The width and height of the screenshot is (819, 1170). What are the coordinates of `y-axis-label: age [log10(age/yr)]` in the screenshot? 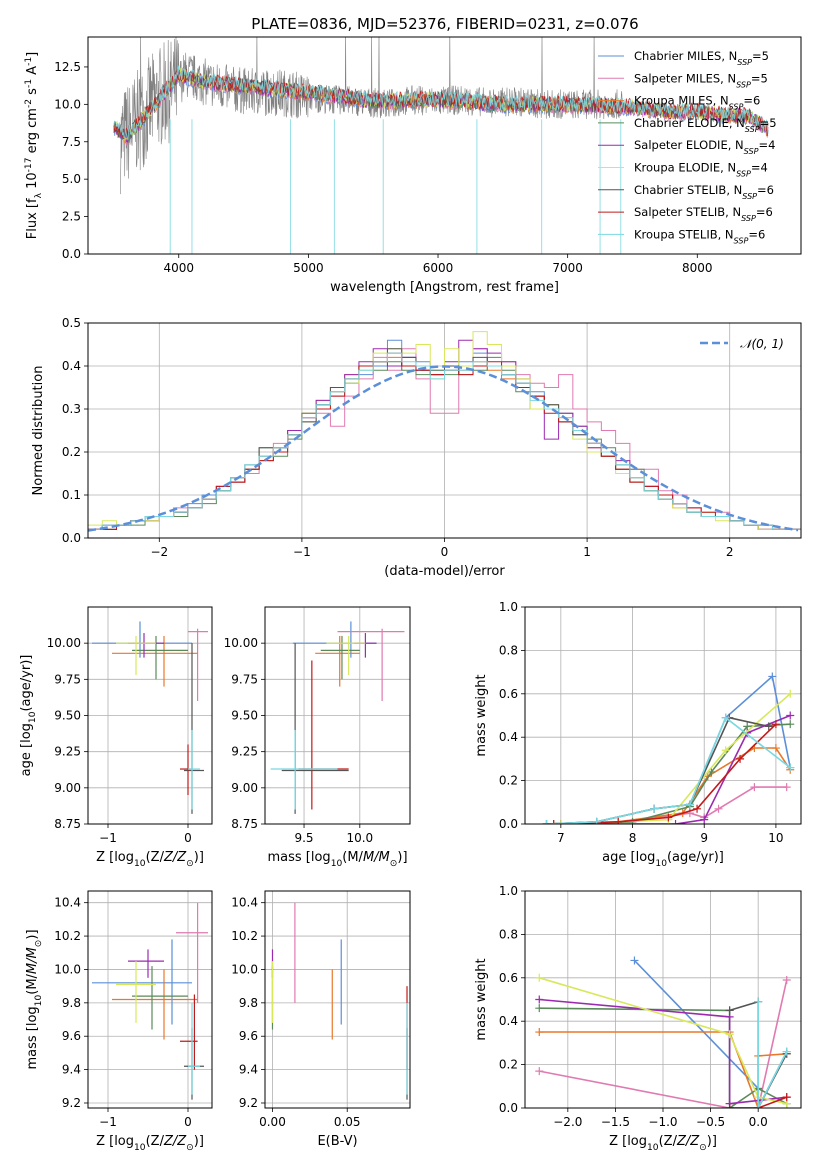 It's located at (28, 716).